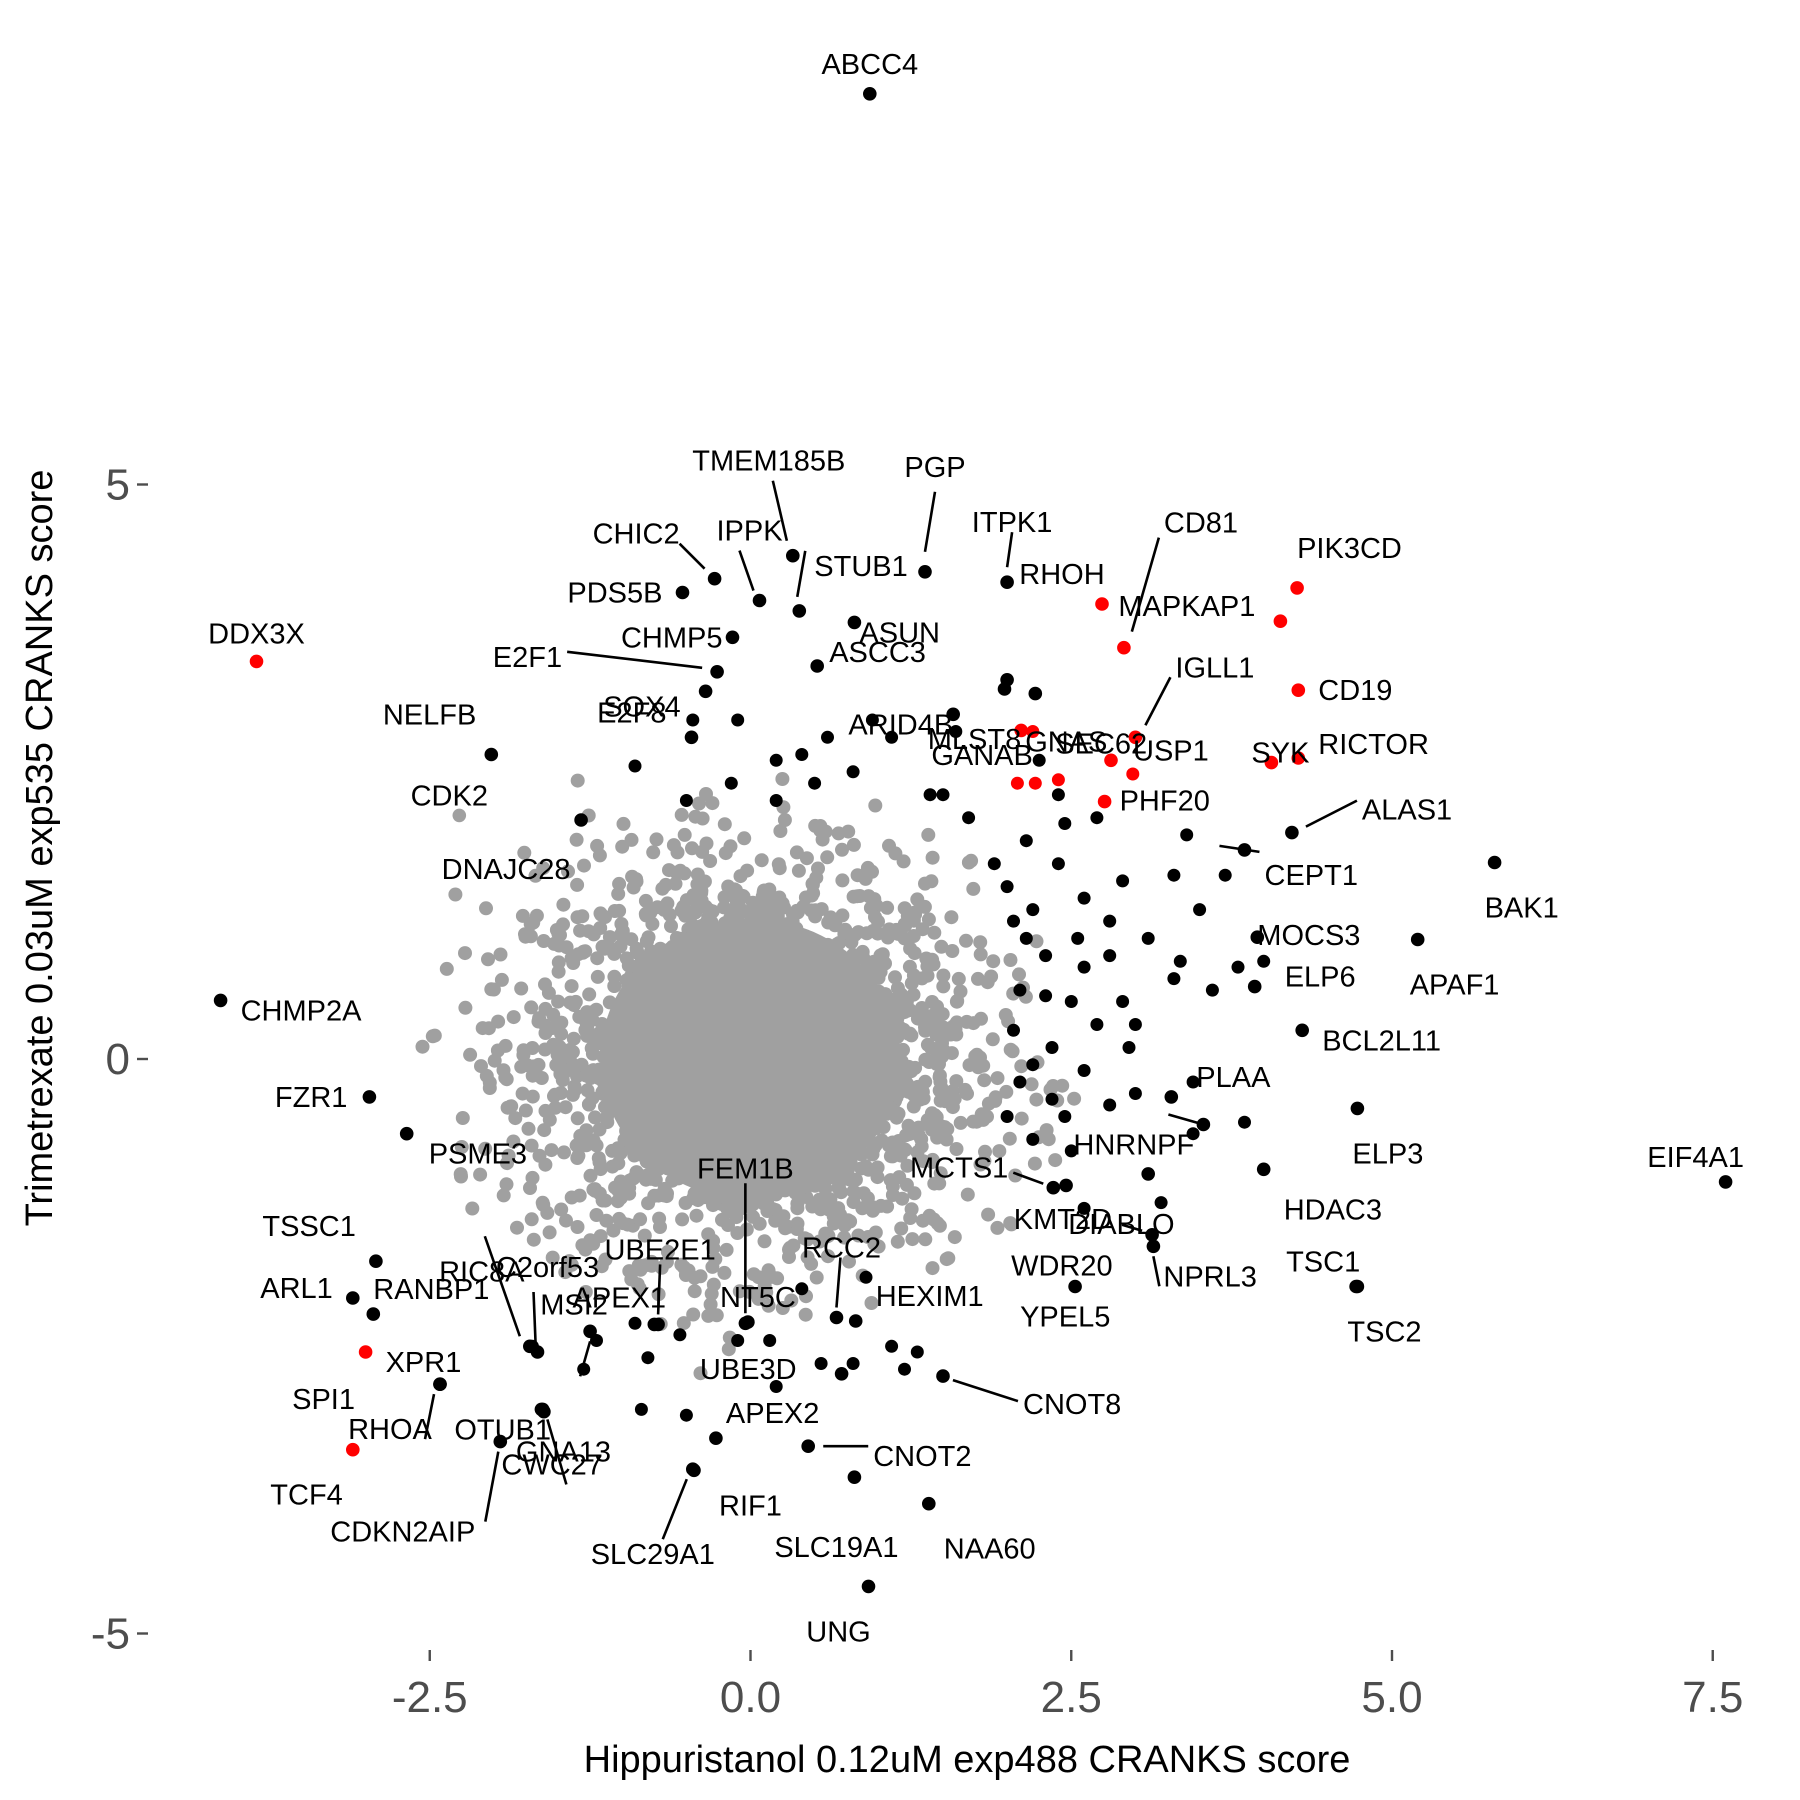 This screenshot has width=1800, height=1800. I want to click on label-cwc27: CWC27, so click(552, 1465).